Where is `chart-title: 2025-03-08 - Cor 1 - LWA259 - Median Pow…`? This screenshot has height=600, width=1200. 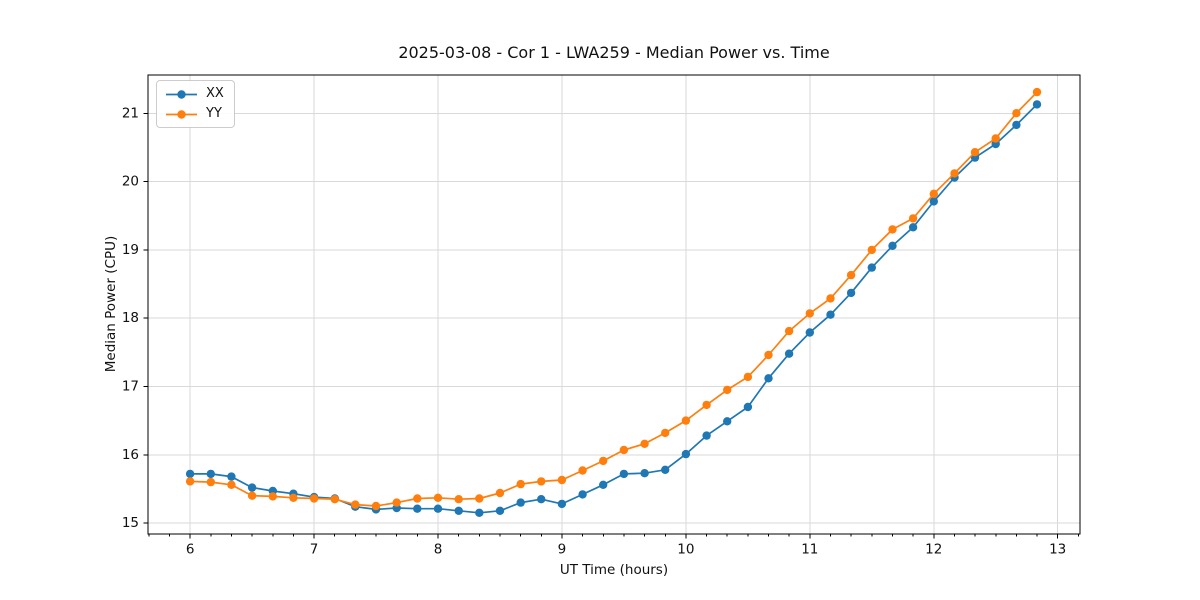
chart-title: 2025-03-08 - Cor 1 - LWA259 - Median Pow… is located at coordinates (614, 52).